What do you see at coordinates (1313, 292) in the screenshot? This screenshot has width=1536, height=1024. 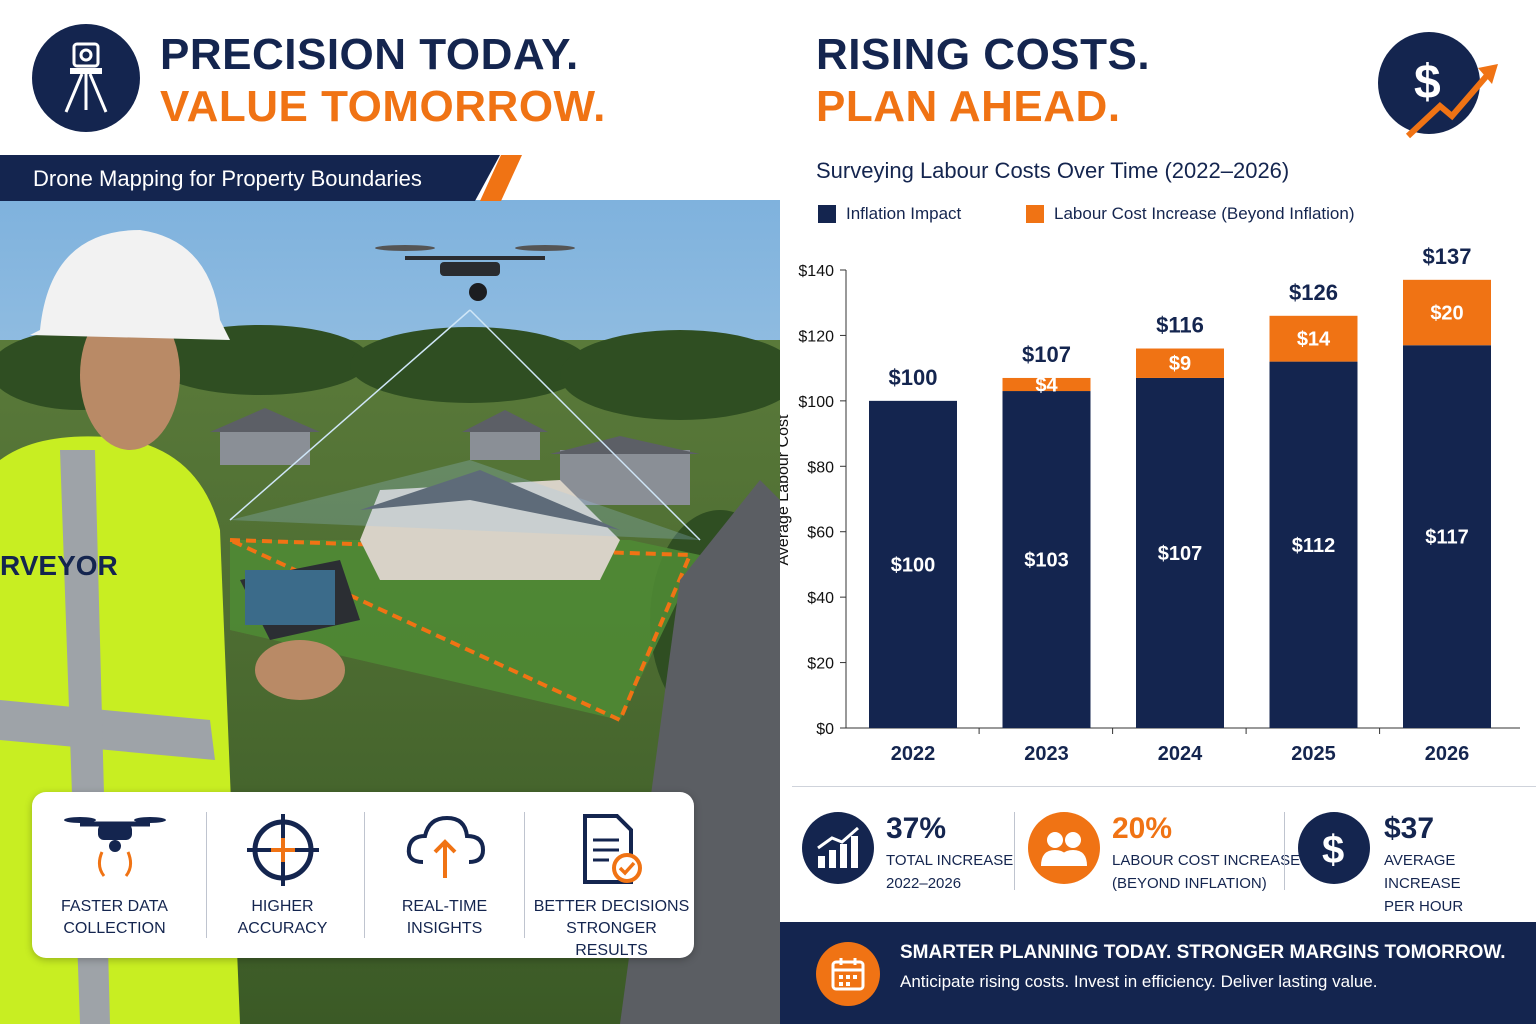 I see `label-total-2025: $126` at bounding box center [1313, 292].